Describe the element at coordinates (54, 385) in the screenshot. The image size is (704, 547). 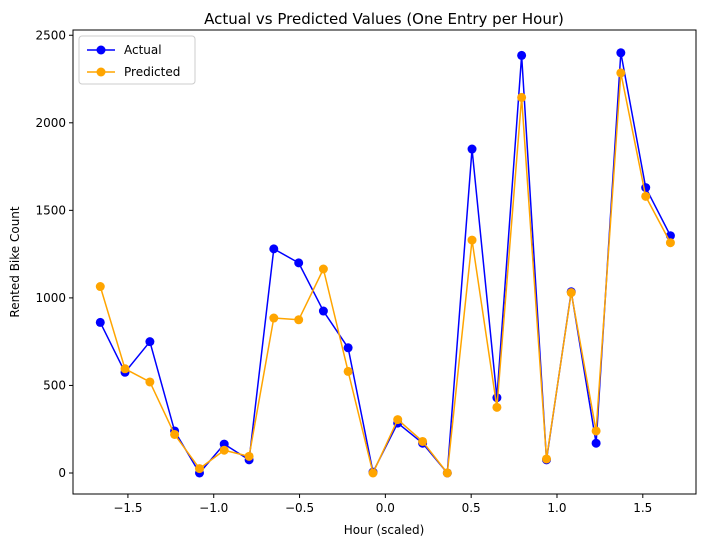
I see `y-tick-label: 500` at that location.